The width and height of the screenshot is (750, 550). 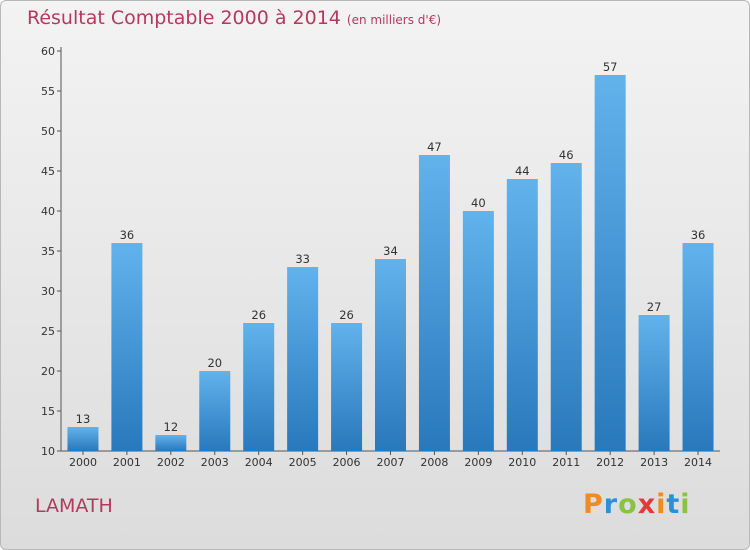 What do you see at coordinates (698, 462) in the screenshot?
I see `x-tick-label: 2014` at bounding box center [698, 462].